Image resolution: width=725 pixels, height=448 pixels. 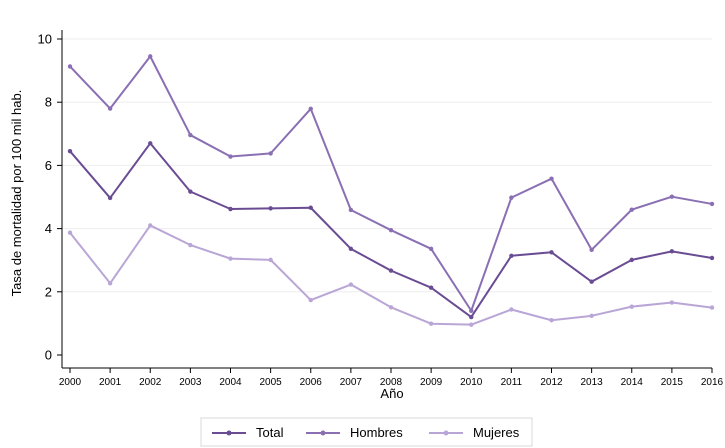 I want to click on legend: Total Hombres Mujeres, so click(x=366, y=432).